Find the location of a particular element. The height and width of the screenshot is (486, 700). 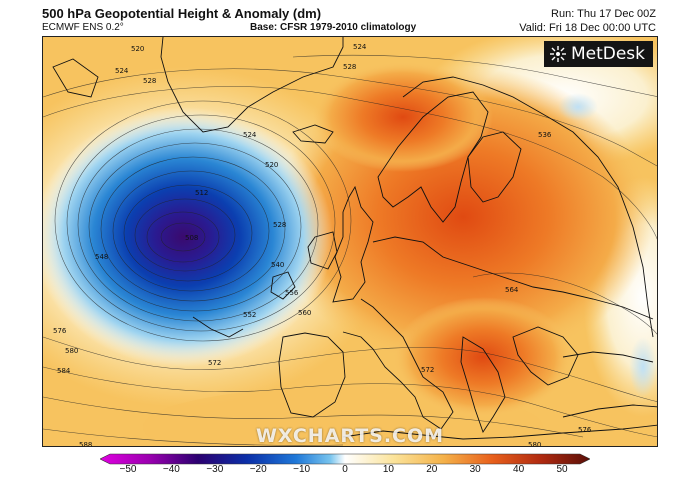

colorbar-tick-label: 40 is located at coordinates (519, 469).